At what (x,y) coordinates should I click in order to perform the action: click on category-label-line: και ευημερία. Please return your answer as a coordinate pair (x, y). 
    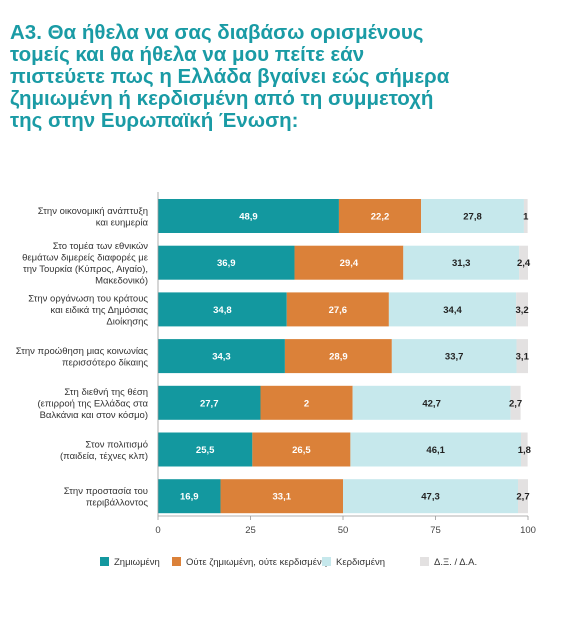
    Looking at the image, I should click on (122, 222).